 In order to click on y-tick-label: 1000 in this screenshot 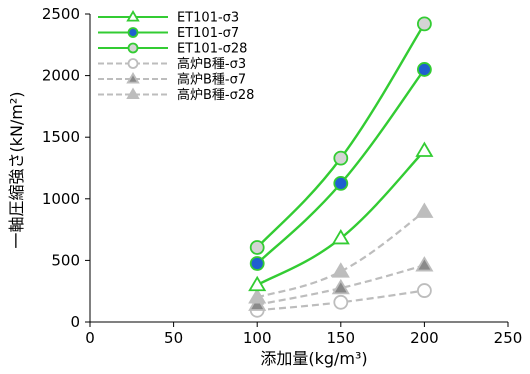, I will do `click(61, 199)`.